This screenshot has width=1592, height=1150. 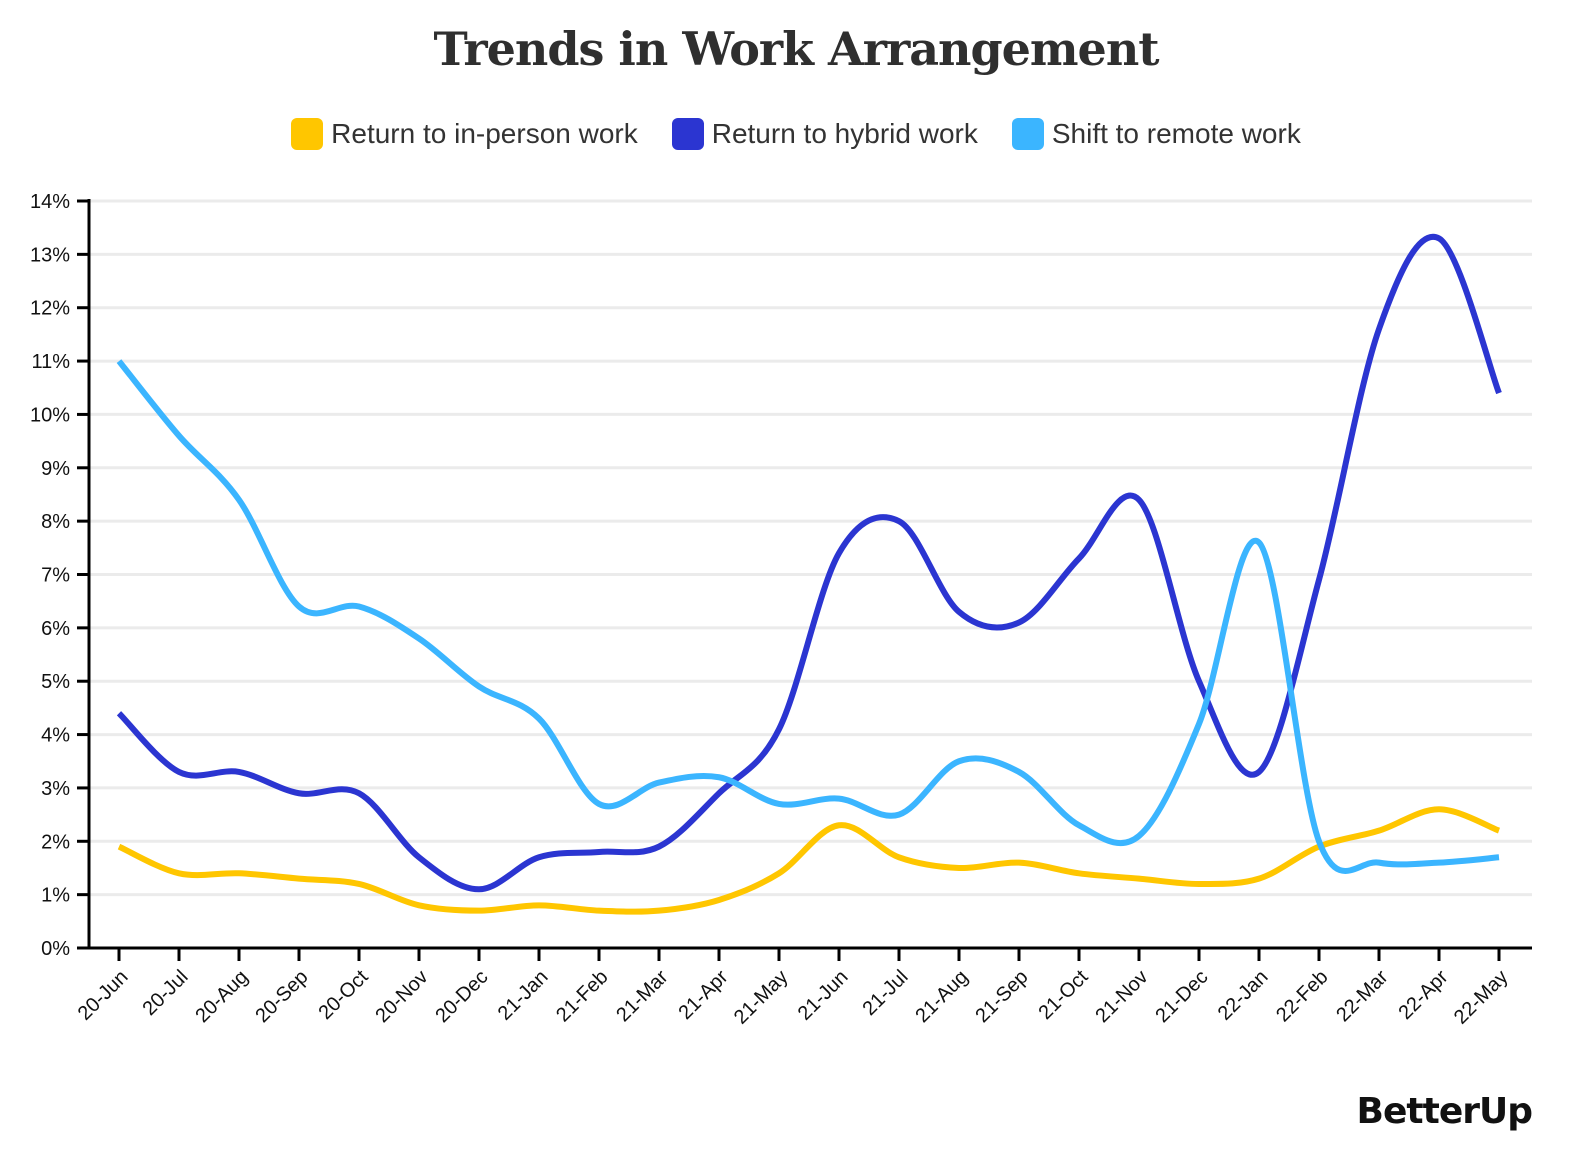 I want to click on x-tick-label: 21-Jan, so click(x=523, y=995).